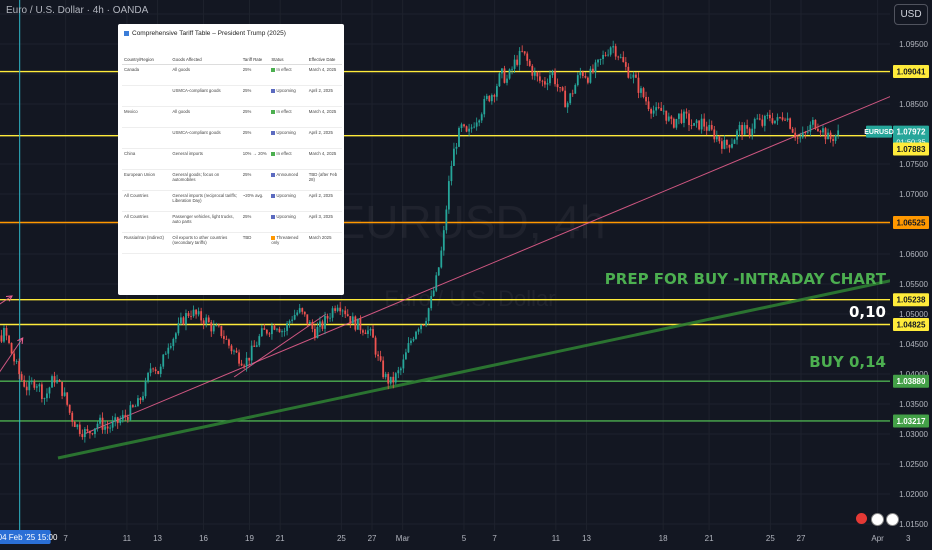  What do you see at coordinates (911, 149) in the screenshot?
I see `price-tag-1: 1.07883` at bounding box center [911, 149].